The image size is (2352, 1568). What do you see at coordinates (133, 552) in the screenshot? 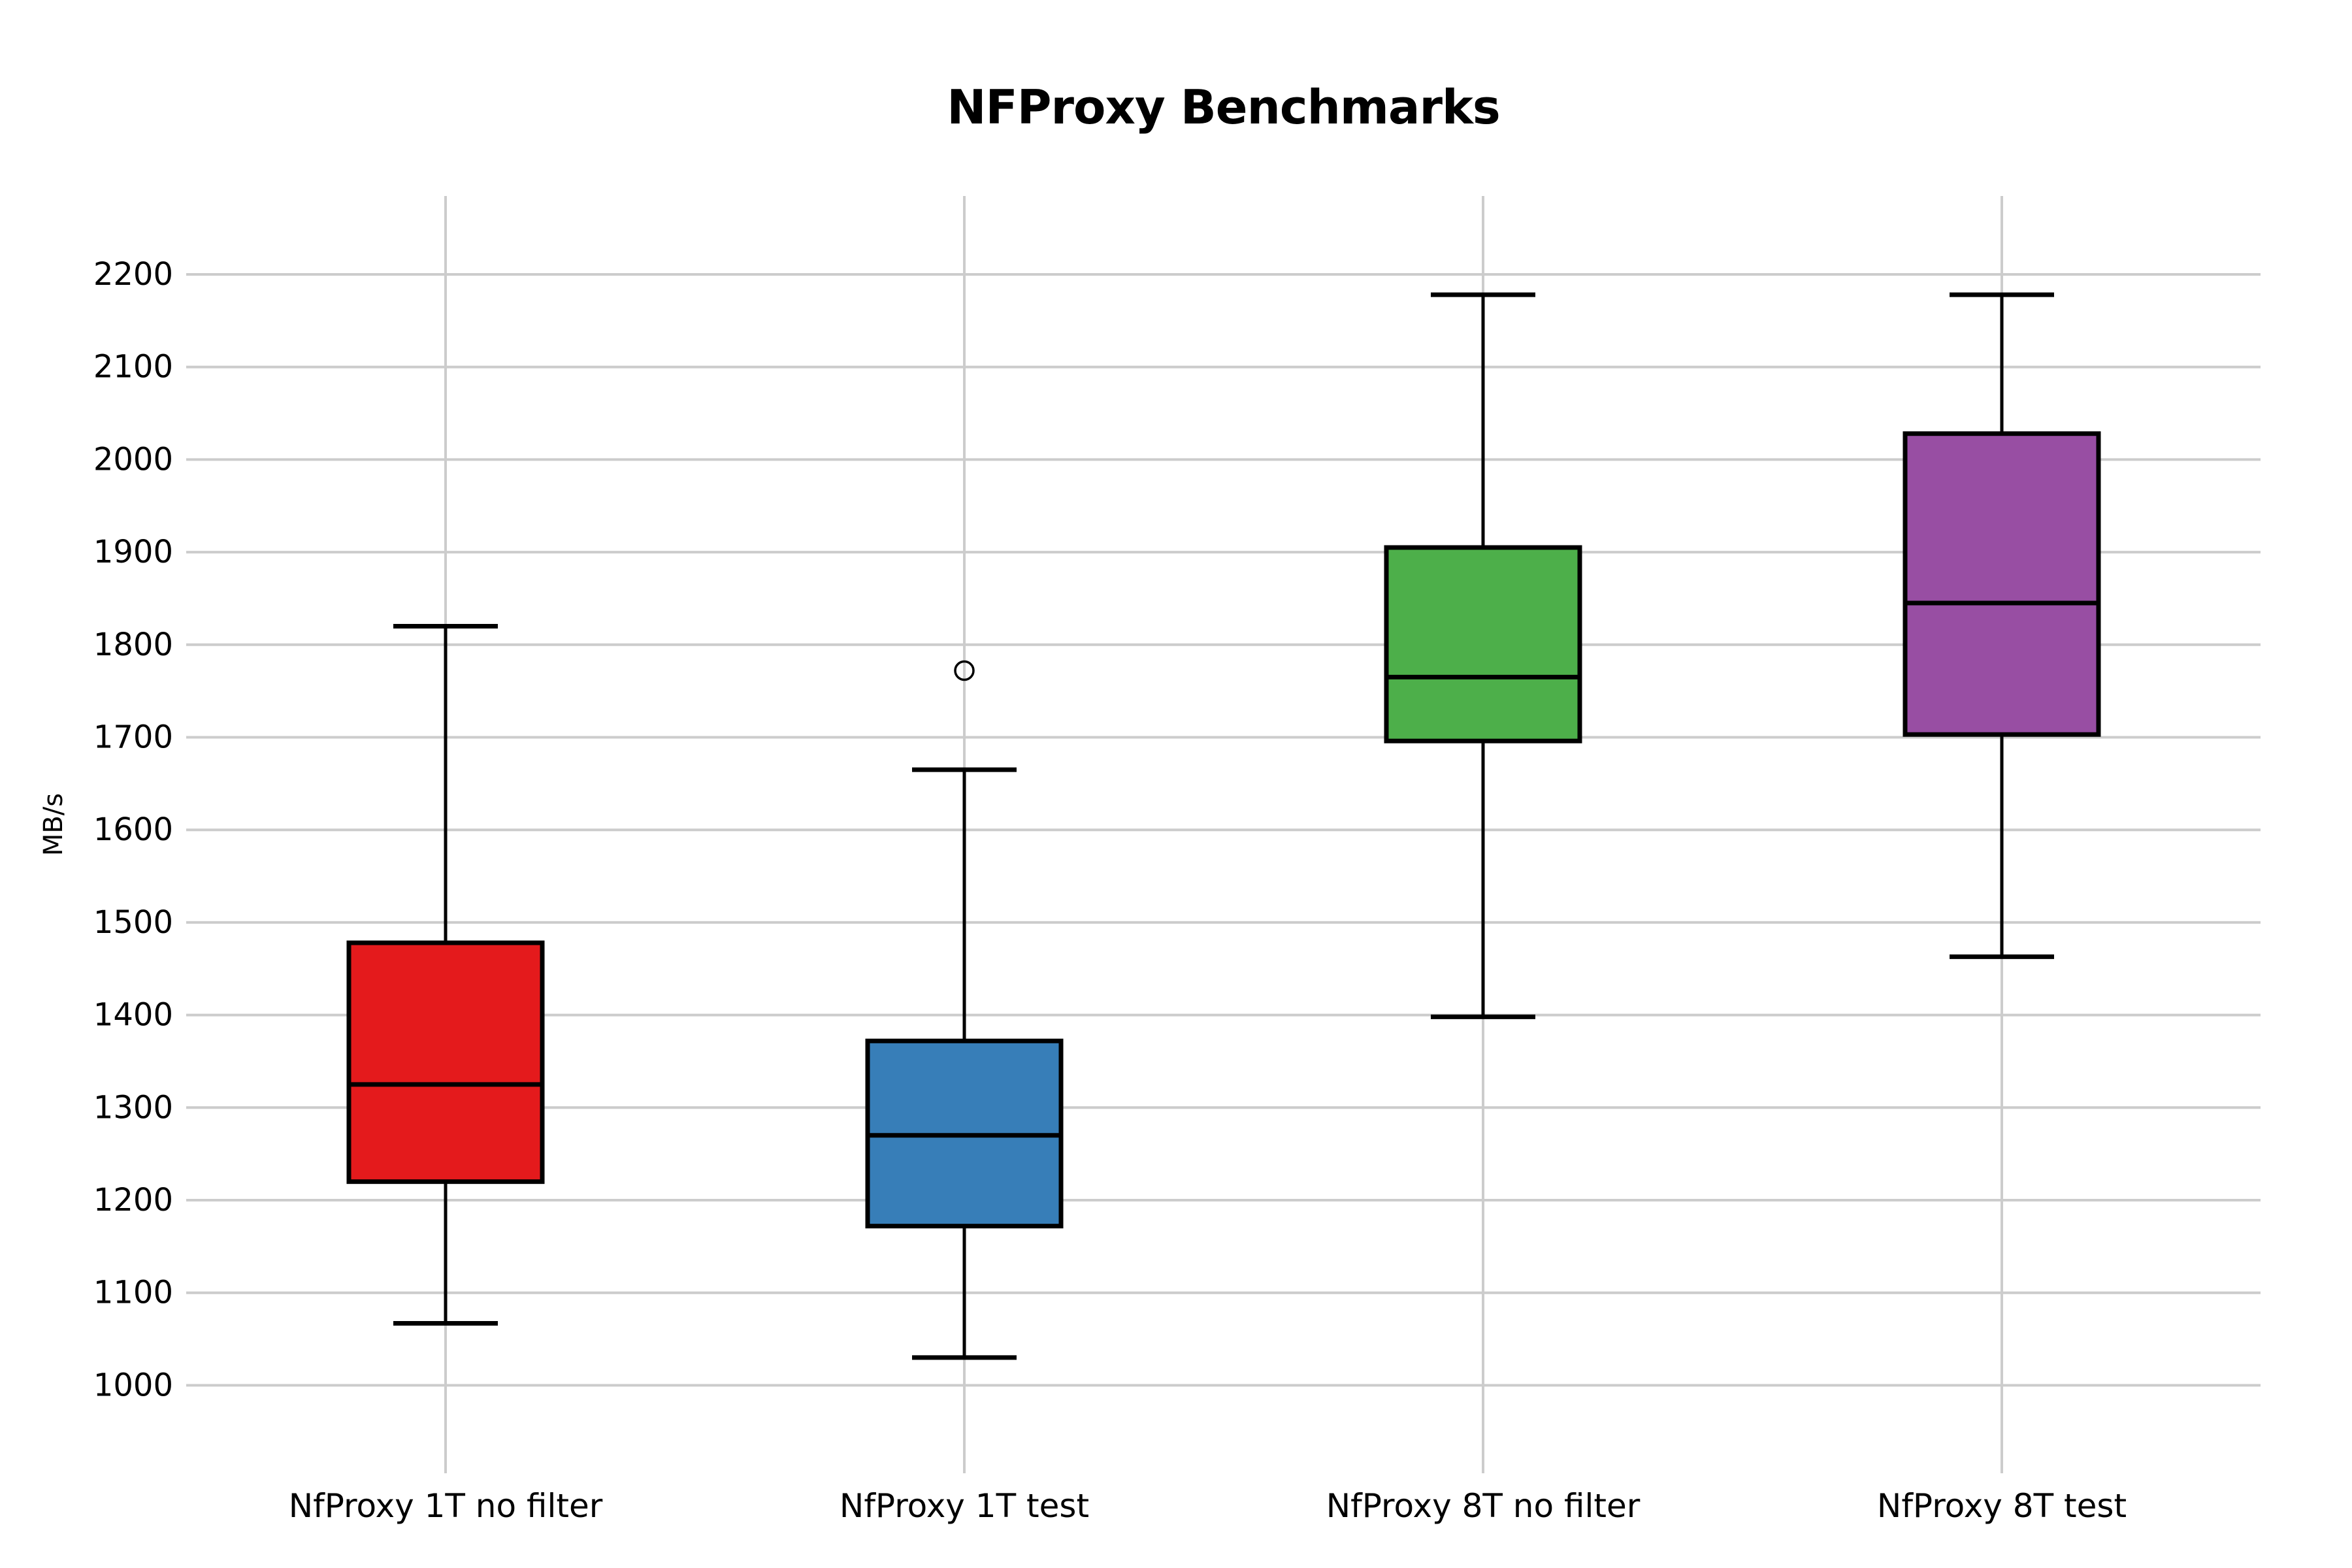
I see `y-tick-label: 1900` at bounding box center [133, 552].